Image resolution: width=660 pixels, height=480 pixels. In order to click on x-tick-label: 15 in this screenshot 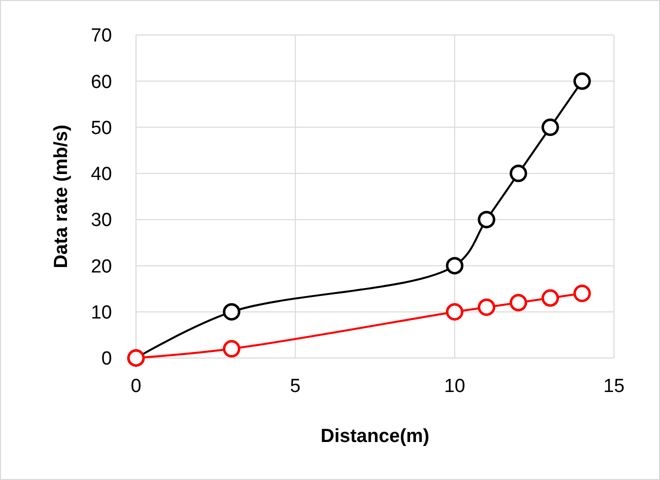, I will do `click(614, 386)`.